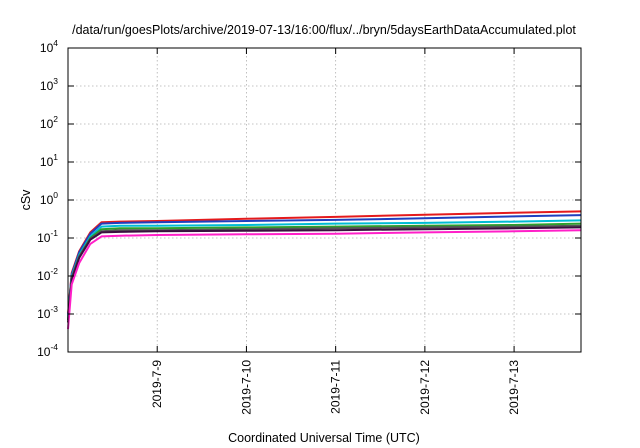 This screenshot has height=448, width=640. Describe the element at coordinates (49, 198) in the screenshot. I see `y-tick-label: 10⁰` at that location.